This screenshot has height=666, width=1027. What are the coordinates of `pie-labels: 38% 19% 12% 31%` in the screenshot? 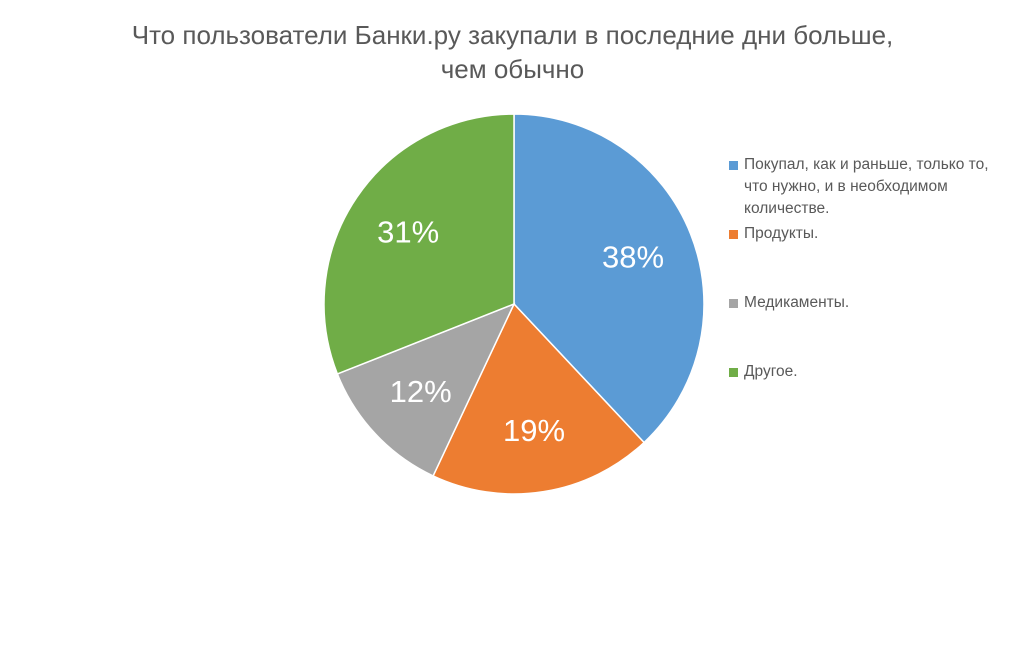 It's located at (520, 331).